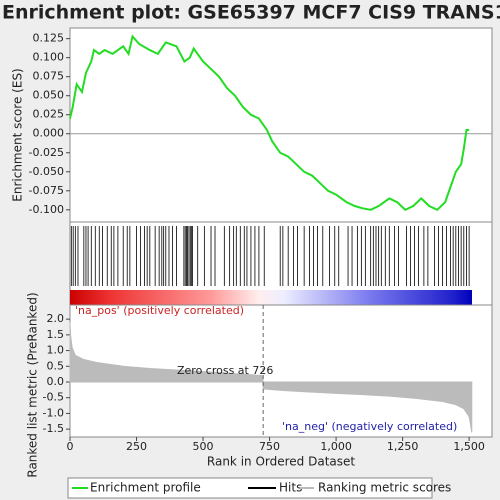  What do you see at coordinates (46, 190) in the screenshot?
I see `y-tick-label: -0.075` at bounding box center [46, 190].